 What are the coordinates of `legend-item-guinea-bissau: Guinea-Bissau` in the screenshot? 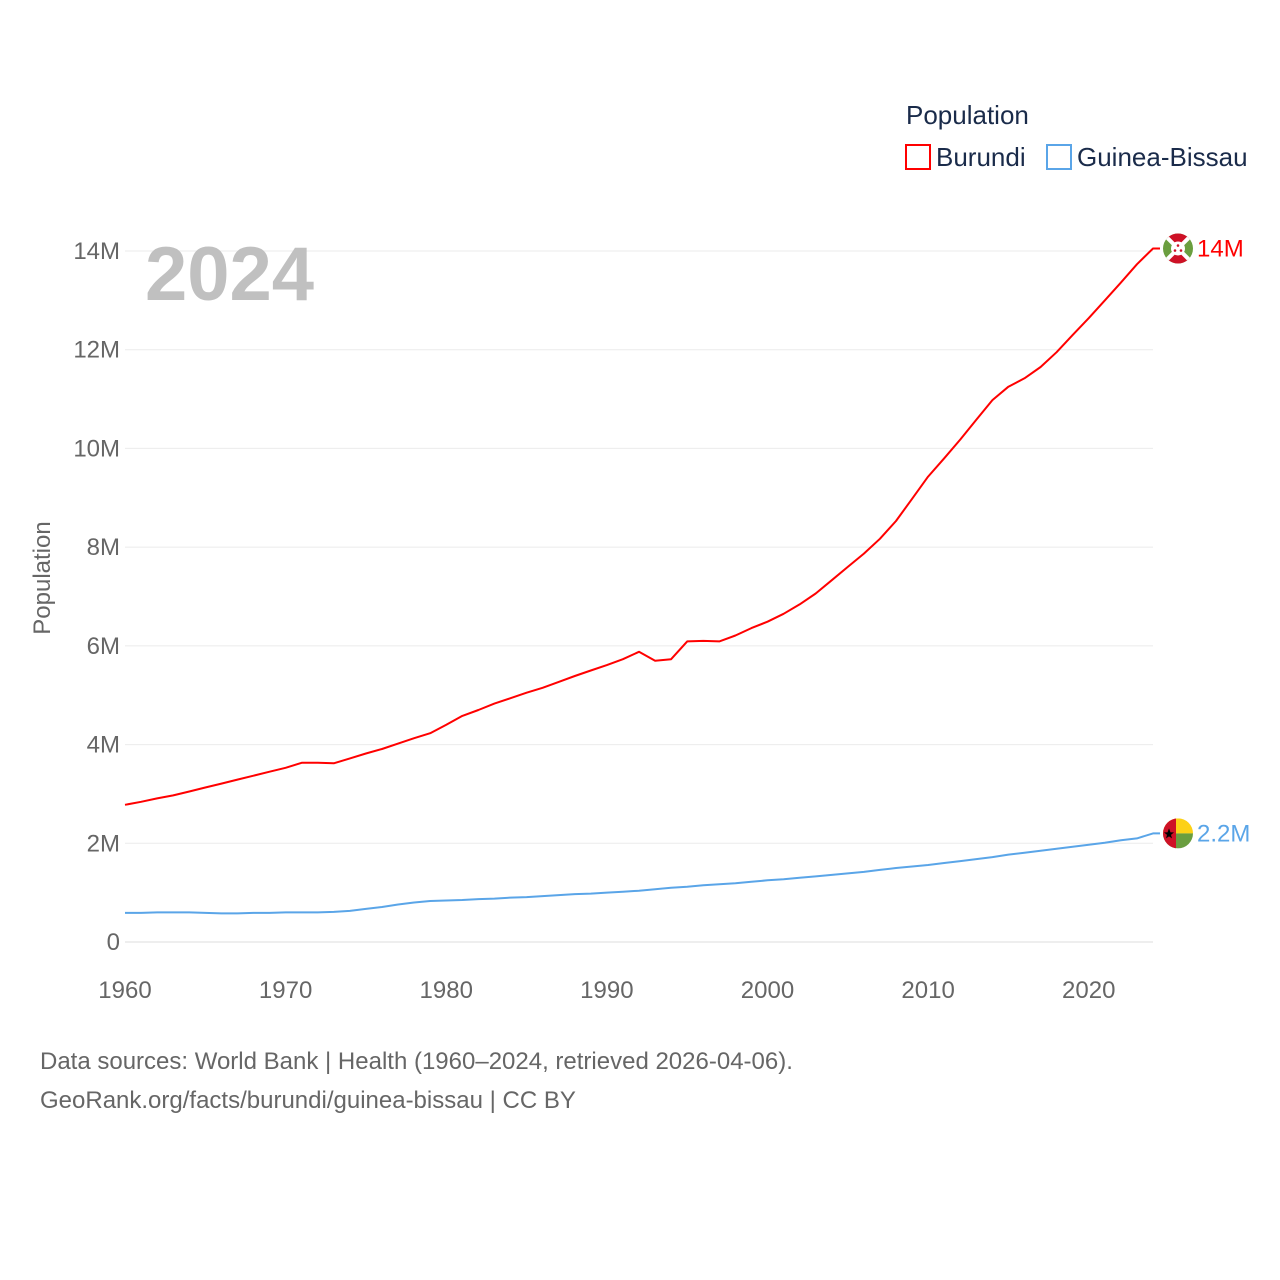 It's located at (1147, 157).